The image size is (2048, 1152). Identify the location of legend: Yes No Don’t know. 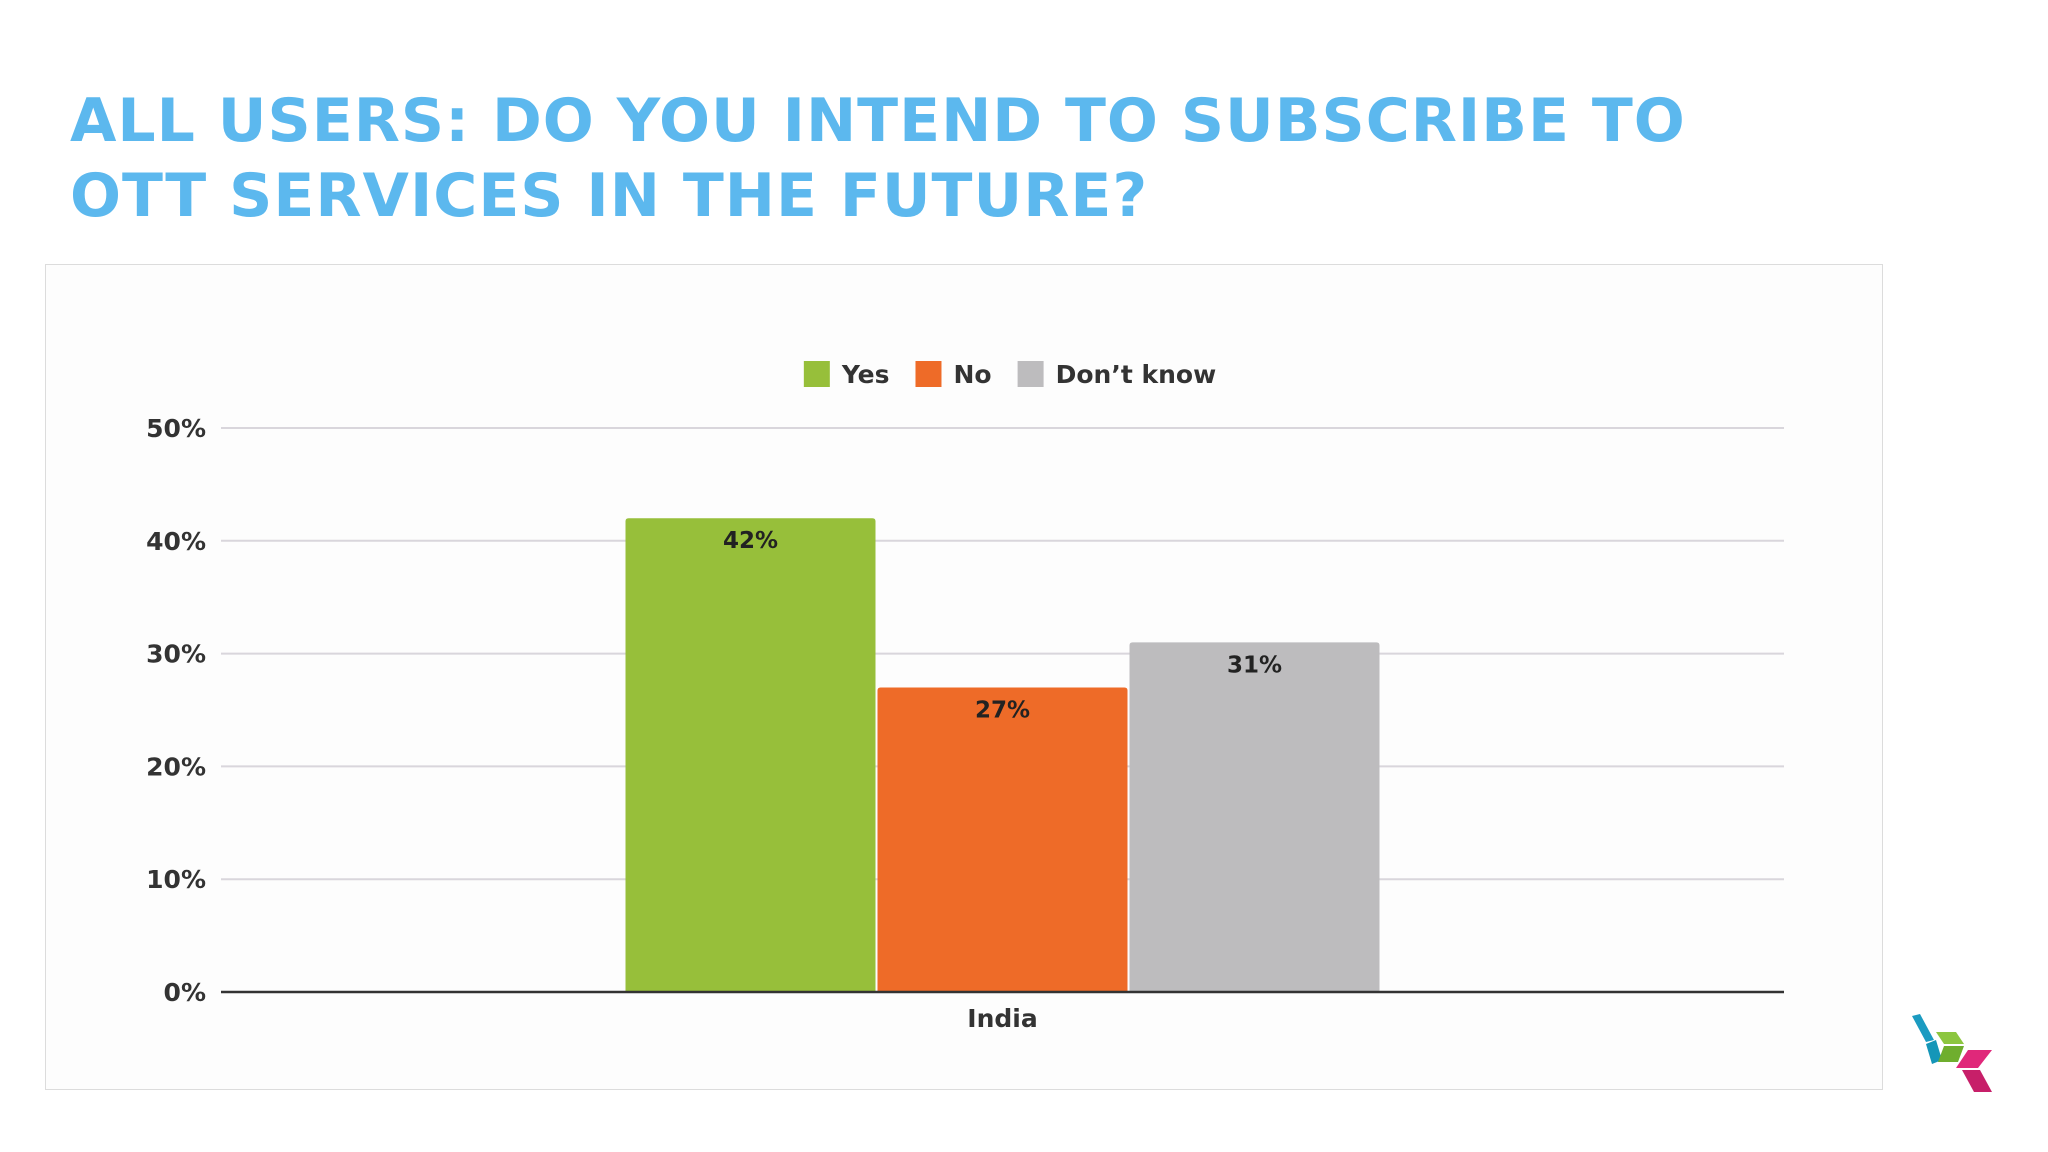
(1010, 374).